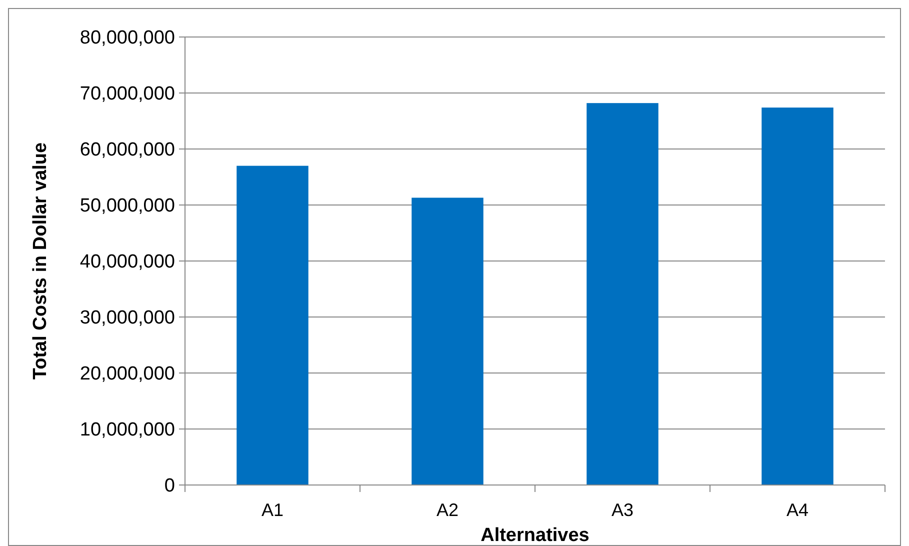 Image resolution: width=909 pixels, height=546 pixels. I want to click on y-tick-label: 50,000,000, so click(127, 206).